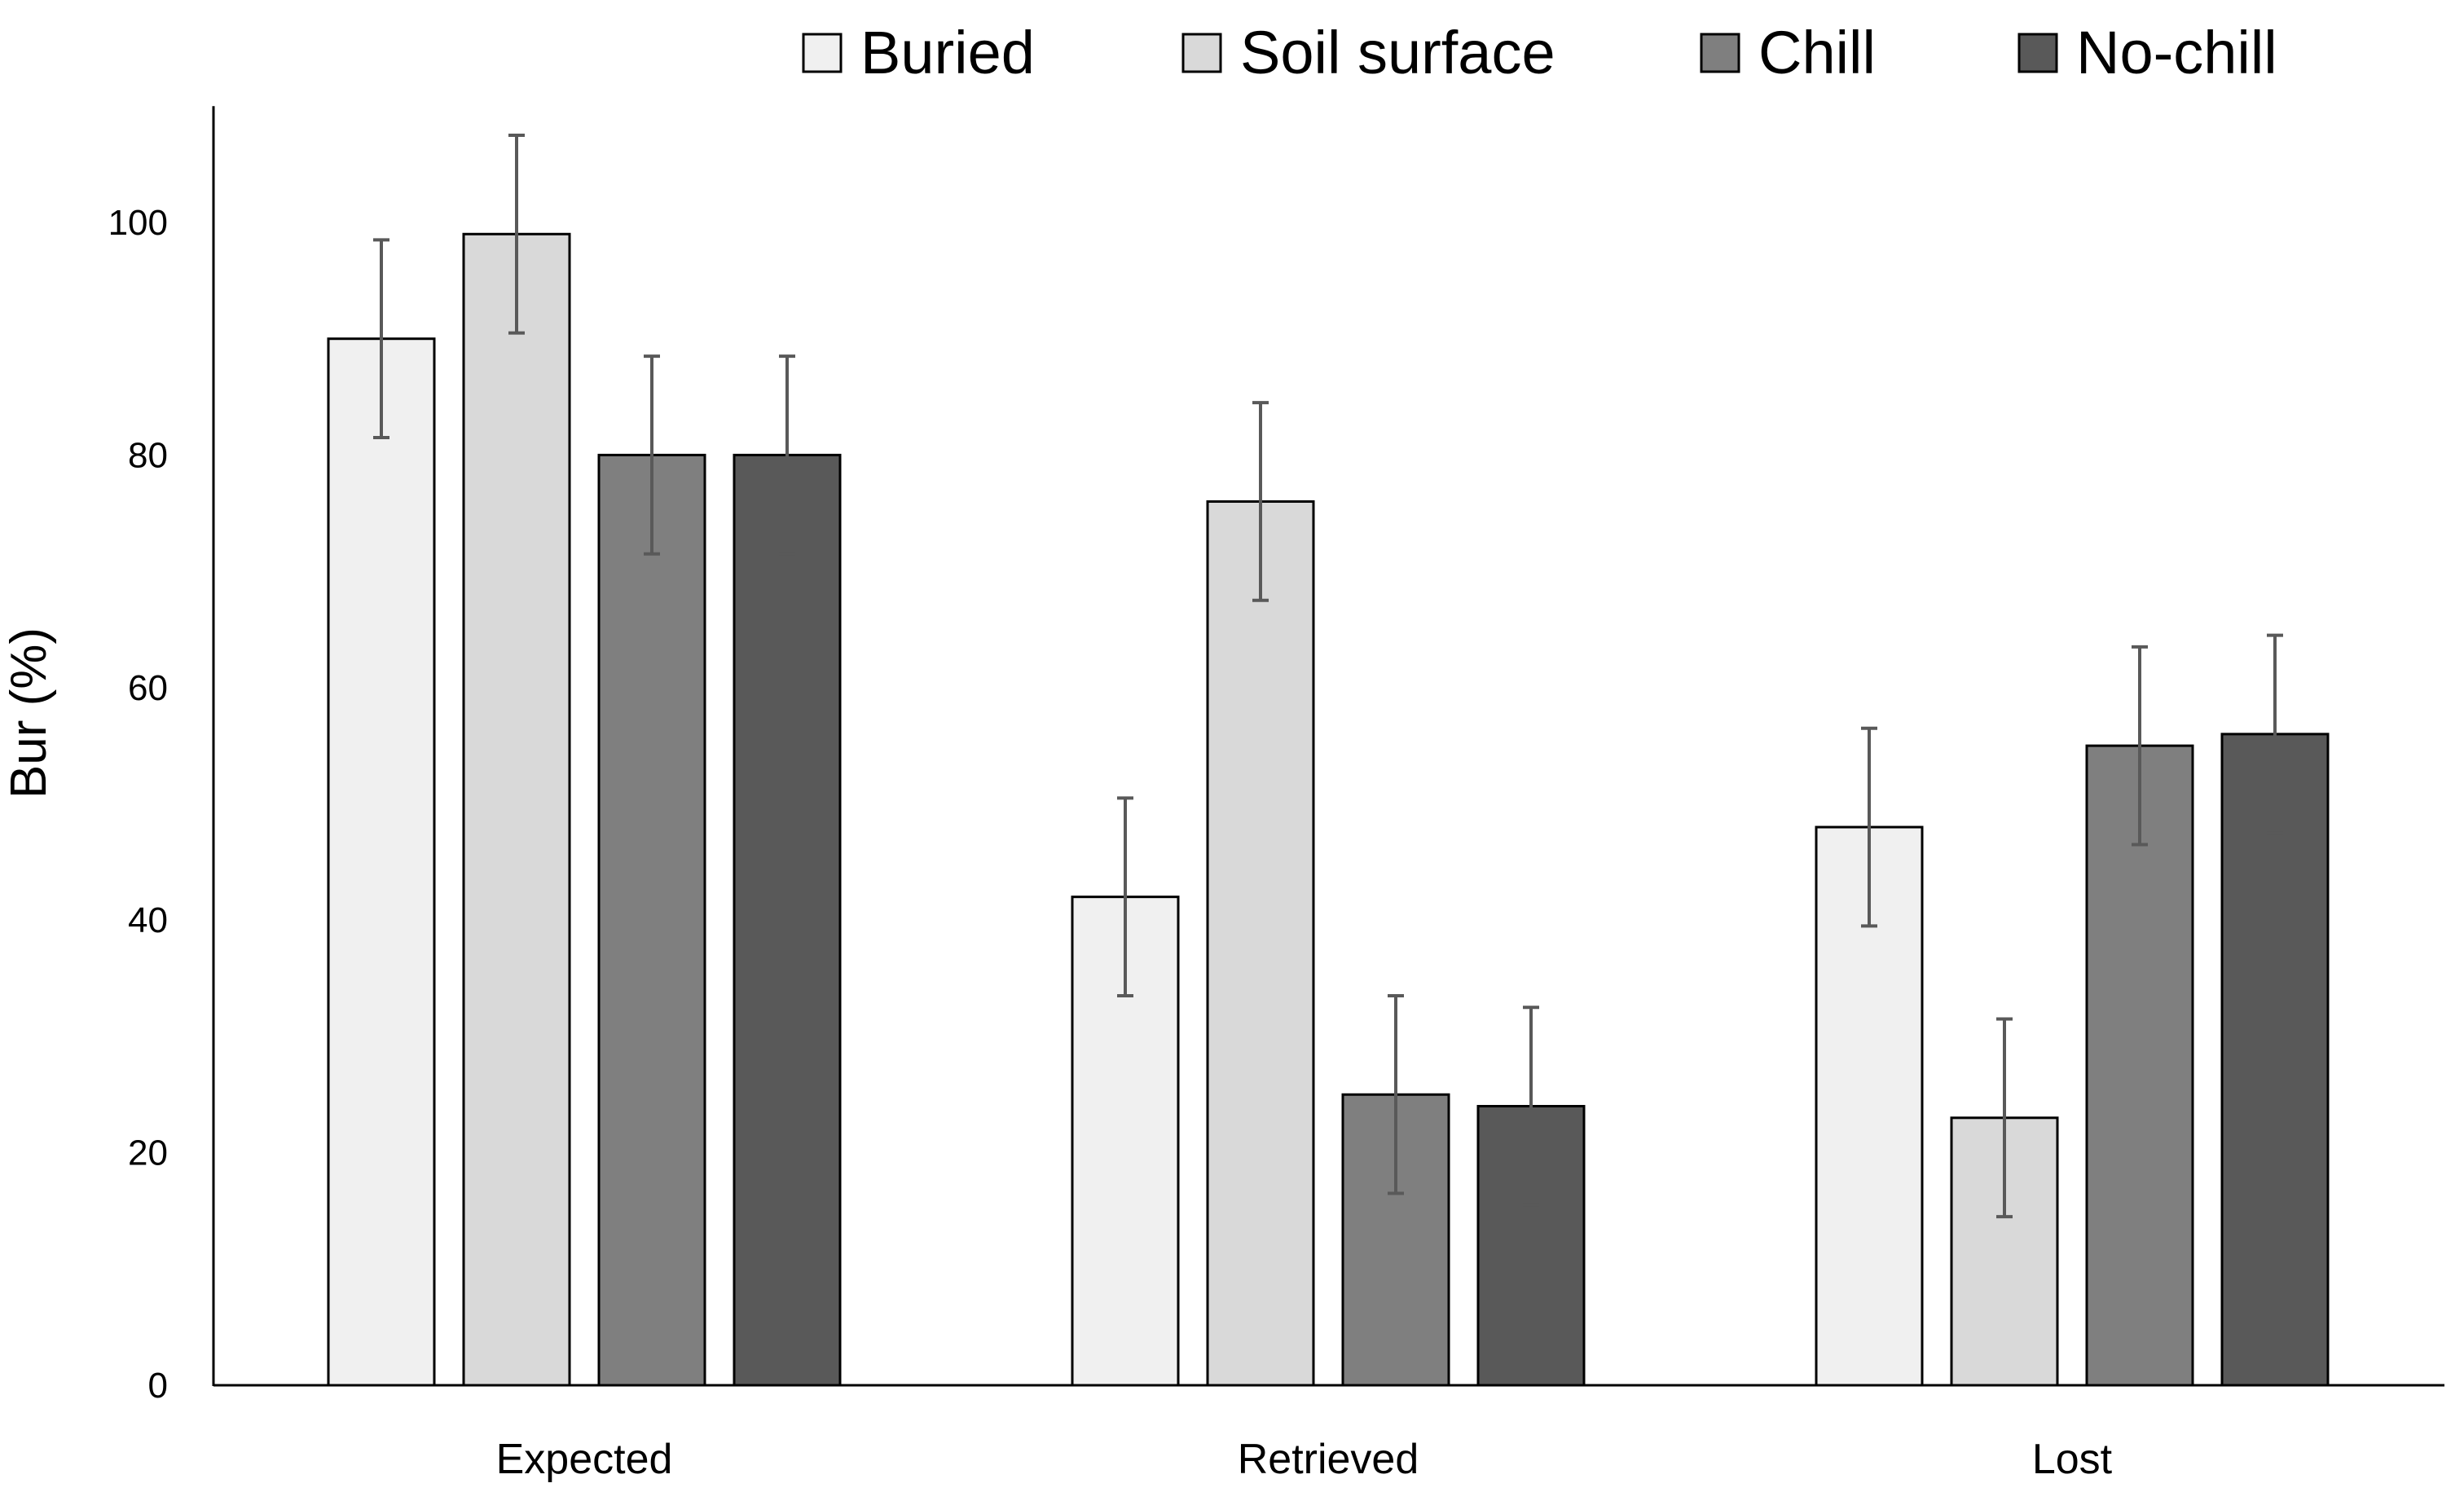  What do you see at coordinates (651, 920) in the screenshot?
I see `bar-chill-expected` at bounding box center [651, 920].